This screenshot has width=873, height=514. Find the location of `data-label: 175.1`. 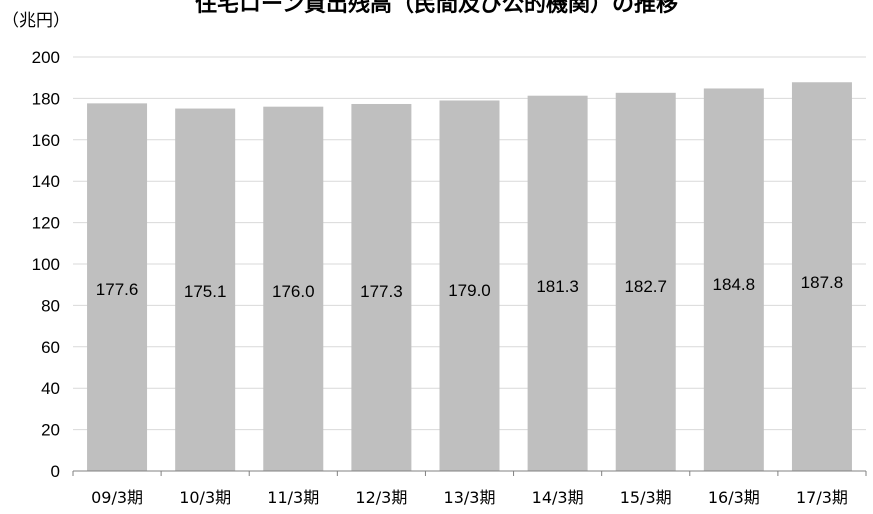

data-label: 175.1 is located at coordinates (205, 291).